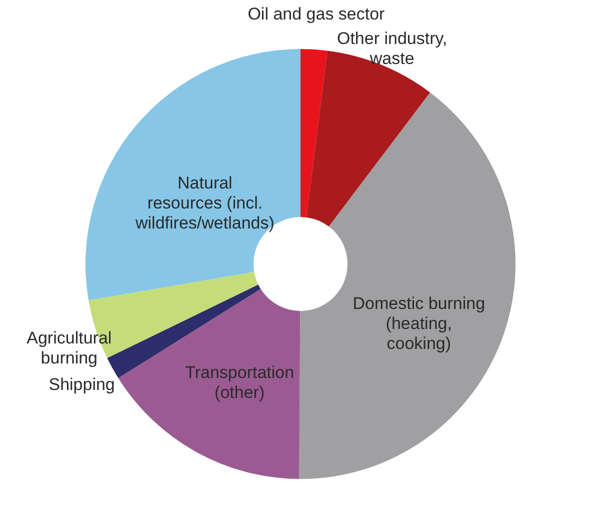 This screenshot has height=528, width=601. Describe the element at coordinates (392, 48) in the screenshot. I see `slice-label: Other industry, waste` at that location.